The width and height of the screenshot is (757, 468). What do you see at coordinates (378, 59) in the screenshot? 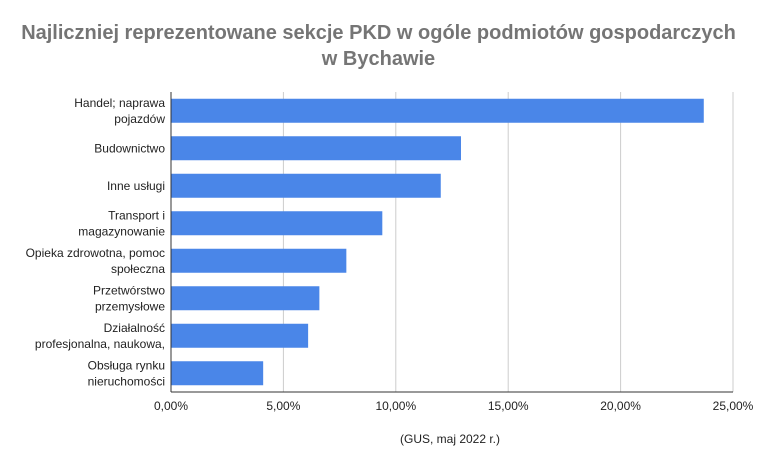
I see `chart-title-line-2: w Bychawie` at bounding box center [378, 59].